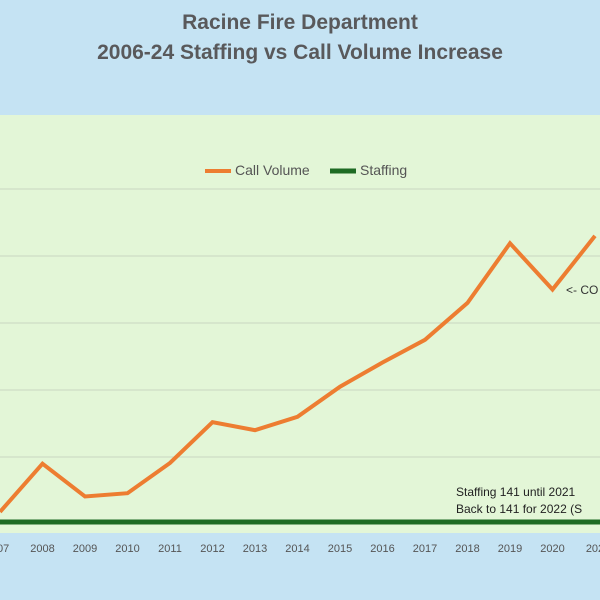  Describe the element at coordinates (467, 549) in the screenshot. I see `x-tick-label: 2018` at that location.